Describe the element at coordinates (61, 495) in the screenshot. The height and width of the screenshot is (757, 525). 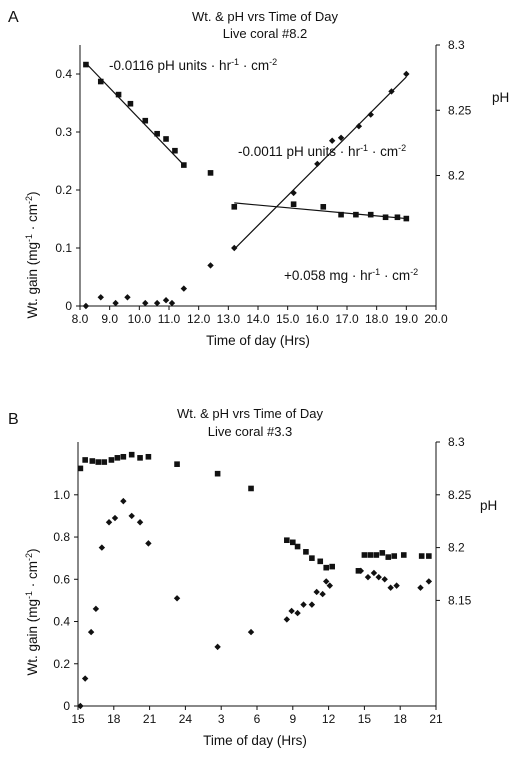
I see `chart-b-y-tick-label: 1.0` at that location.